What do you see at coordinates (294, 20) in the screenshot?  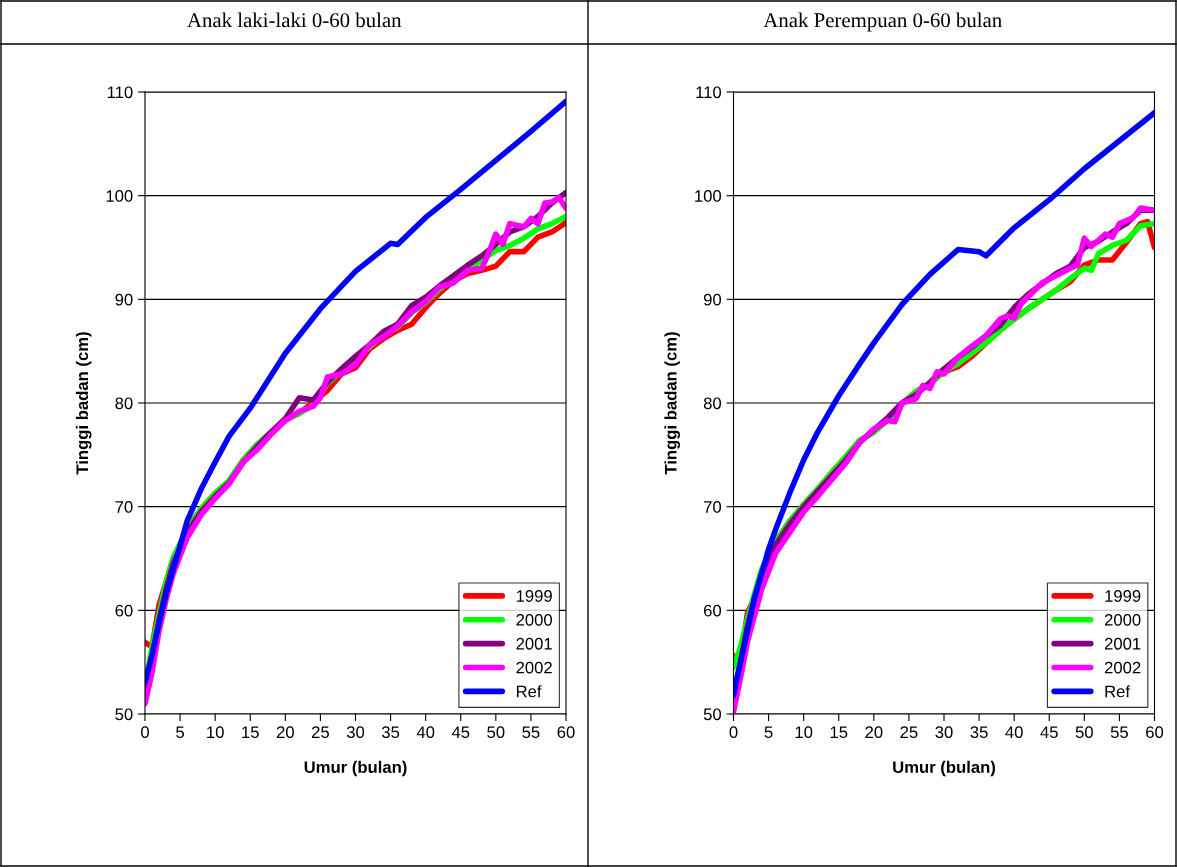 I see `chart-title: Anak laki-laki 0-60 bulan` at bounding box center [294, 20].